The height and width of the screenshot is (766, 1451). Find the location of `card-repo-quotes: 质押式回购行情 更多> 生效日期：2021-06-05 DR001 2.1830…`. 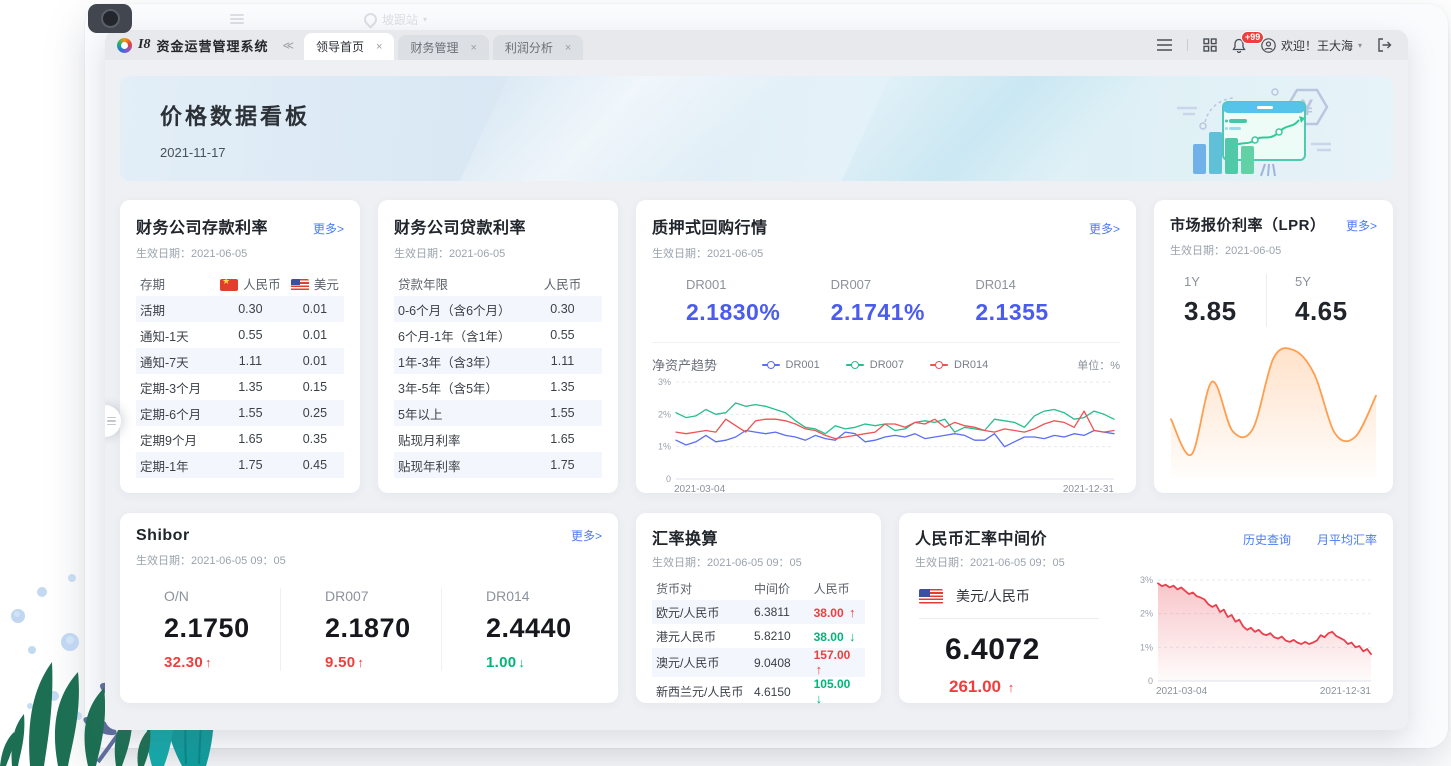

card-repo-quotes: 质押式回购行情 更多> 生效日期：2021-06-05 DR001 2.1830… is located at coordinates (886, 347).